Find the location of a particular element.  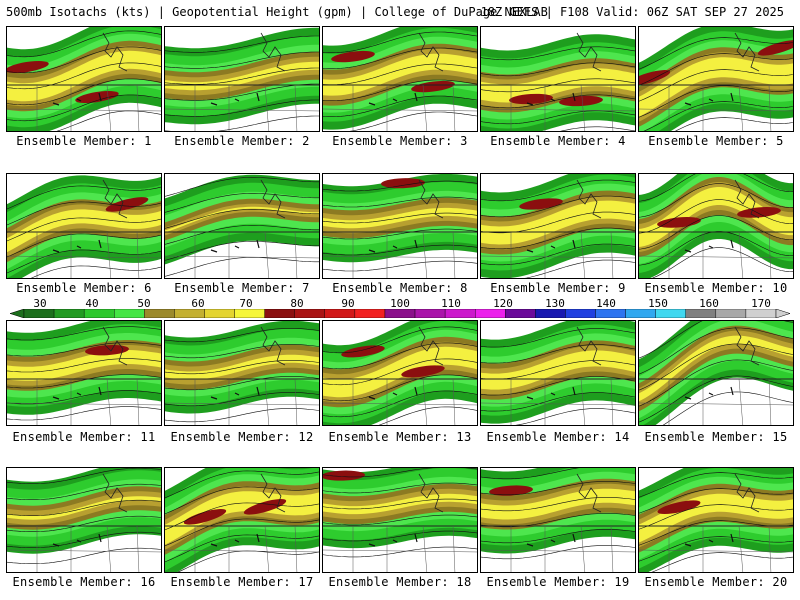

ensemble-member-caption: Ensemble Member: 6 is located at coordinates (84, 288).